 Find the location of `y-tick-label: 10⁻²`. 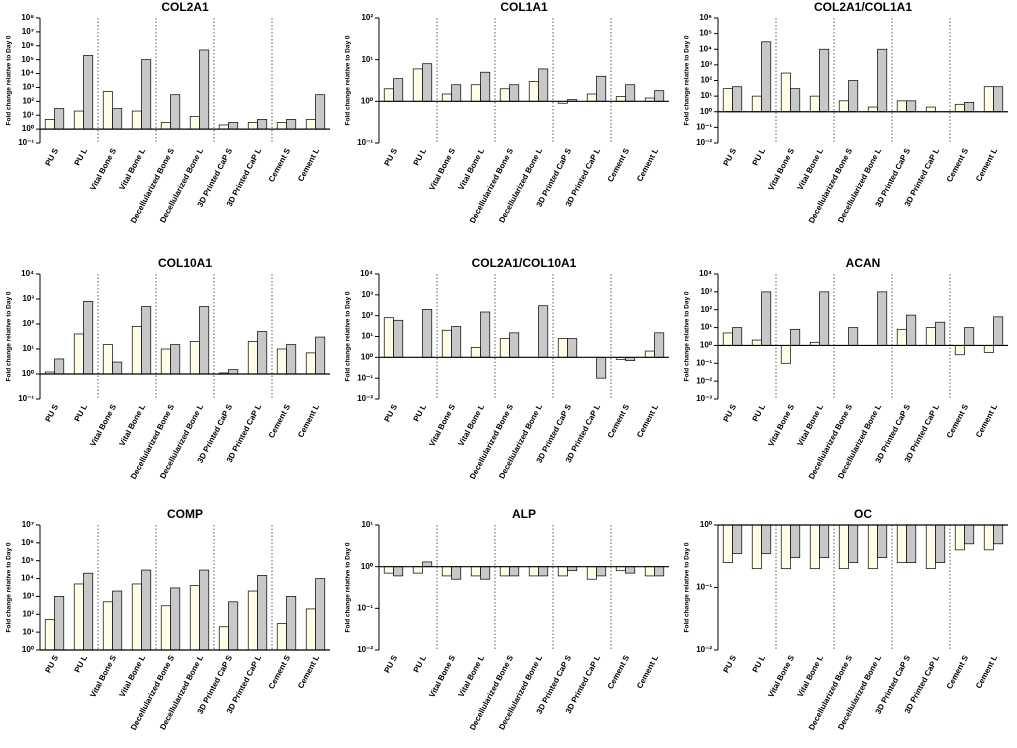

y-tick-label: 10⁻² is located at coordinates (704, 380).